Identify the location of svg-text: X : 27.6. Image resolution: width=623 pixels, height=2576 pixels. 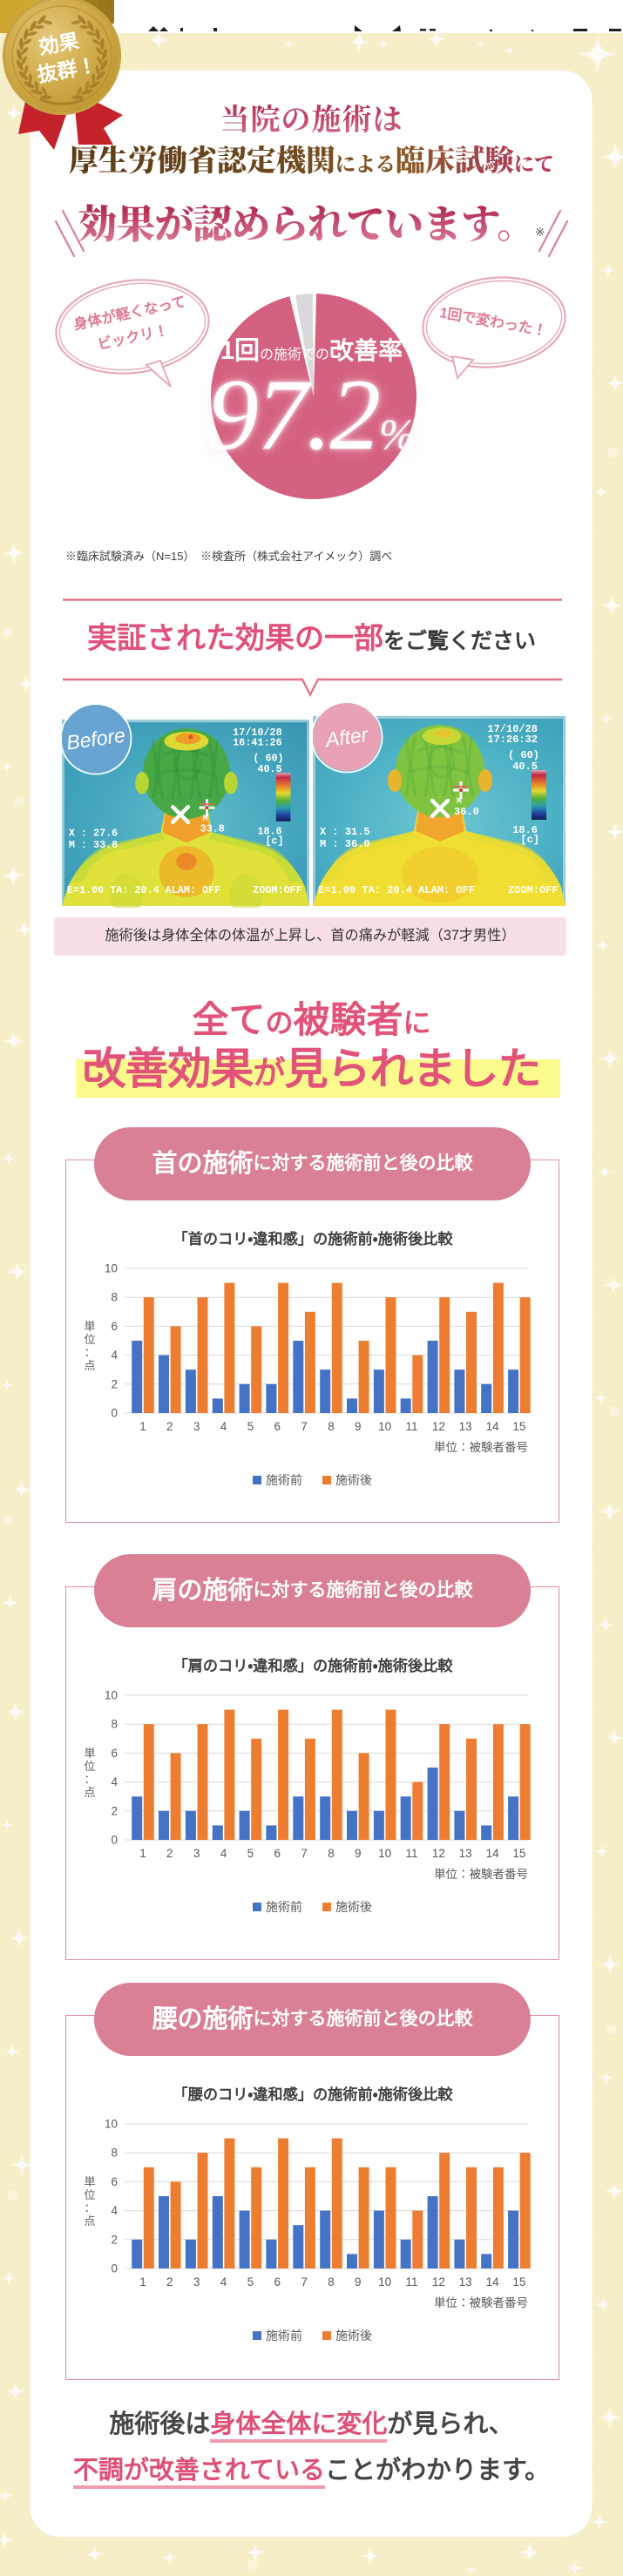
(93, 833).